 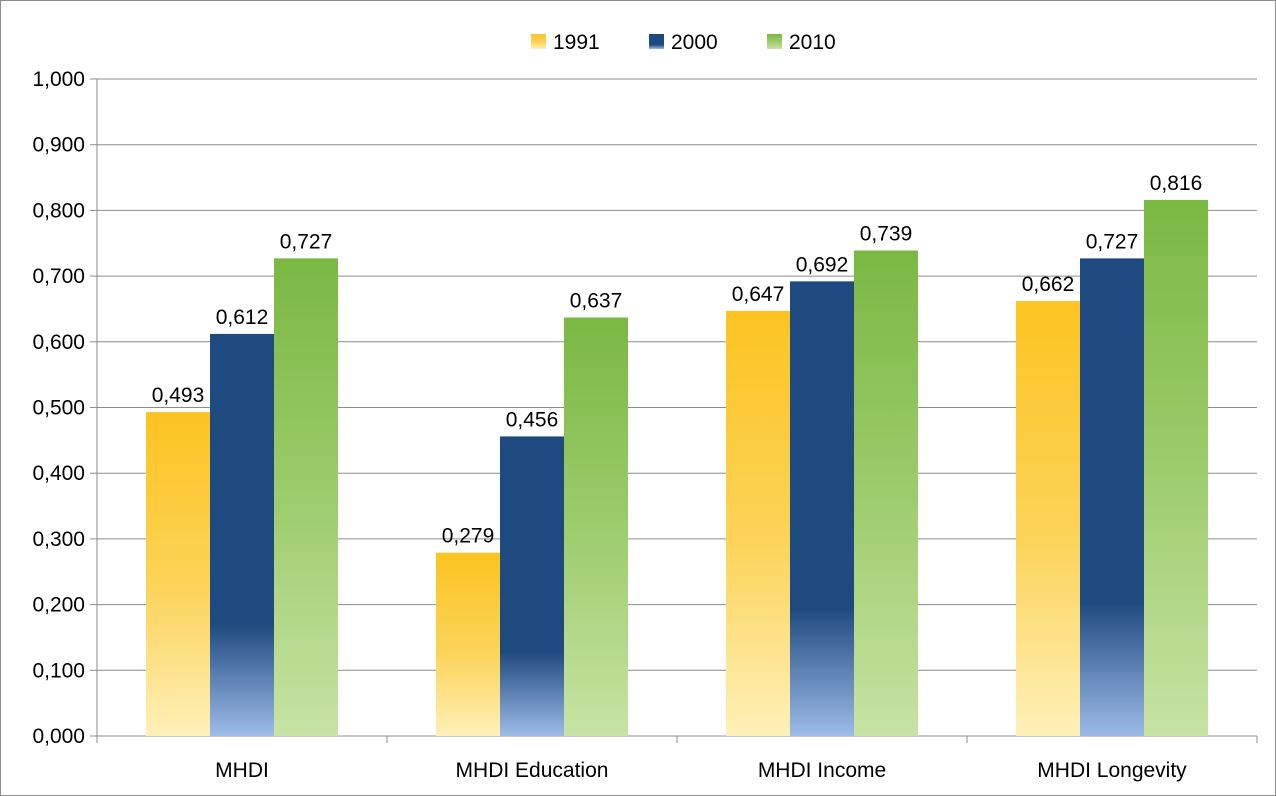 I want to click on data-label: 0,647, so click(x=758, y=294).